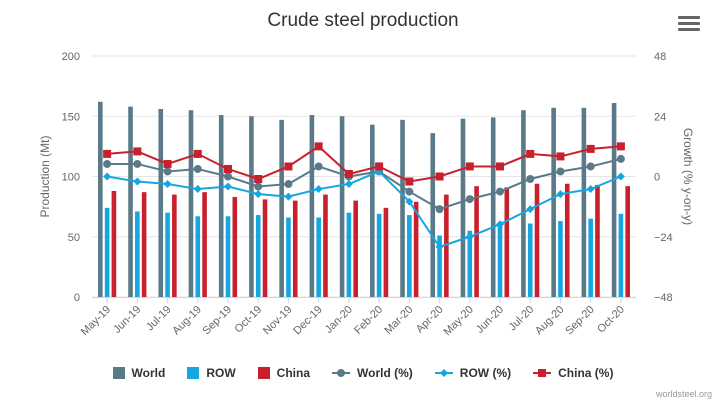  Describe the element at coordinates (657, 178) in the screenshot. I see `y2-tick-label: 0` at that location.